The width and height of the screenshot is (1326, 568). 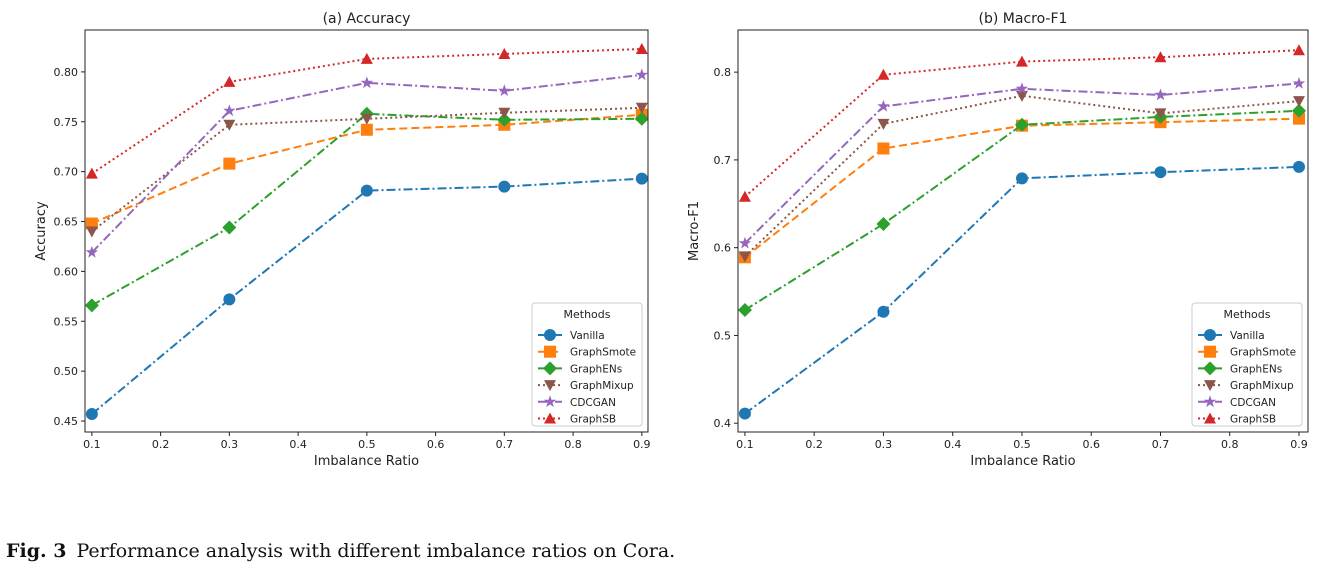 What do you see at coordinates (723, 335) in the screenshot?
I see `y-tick-label: 0.5` at bounding box center [723, 335].